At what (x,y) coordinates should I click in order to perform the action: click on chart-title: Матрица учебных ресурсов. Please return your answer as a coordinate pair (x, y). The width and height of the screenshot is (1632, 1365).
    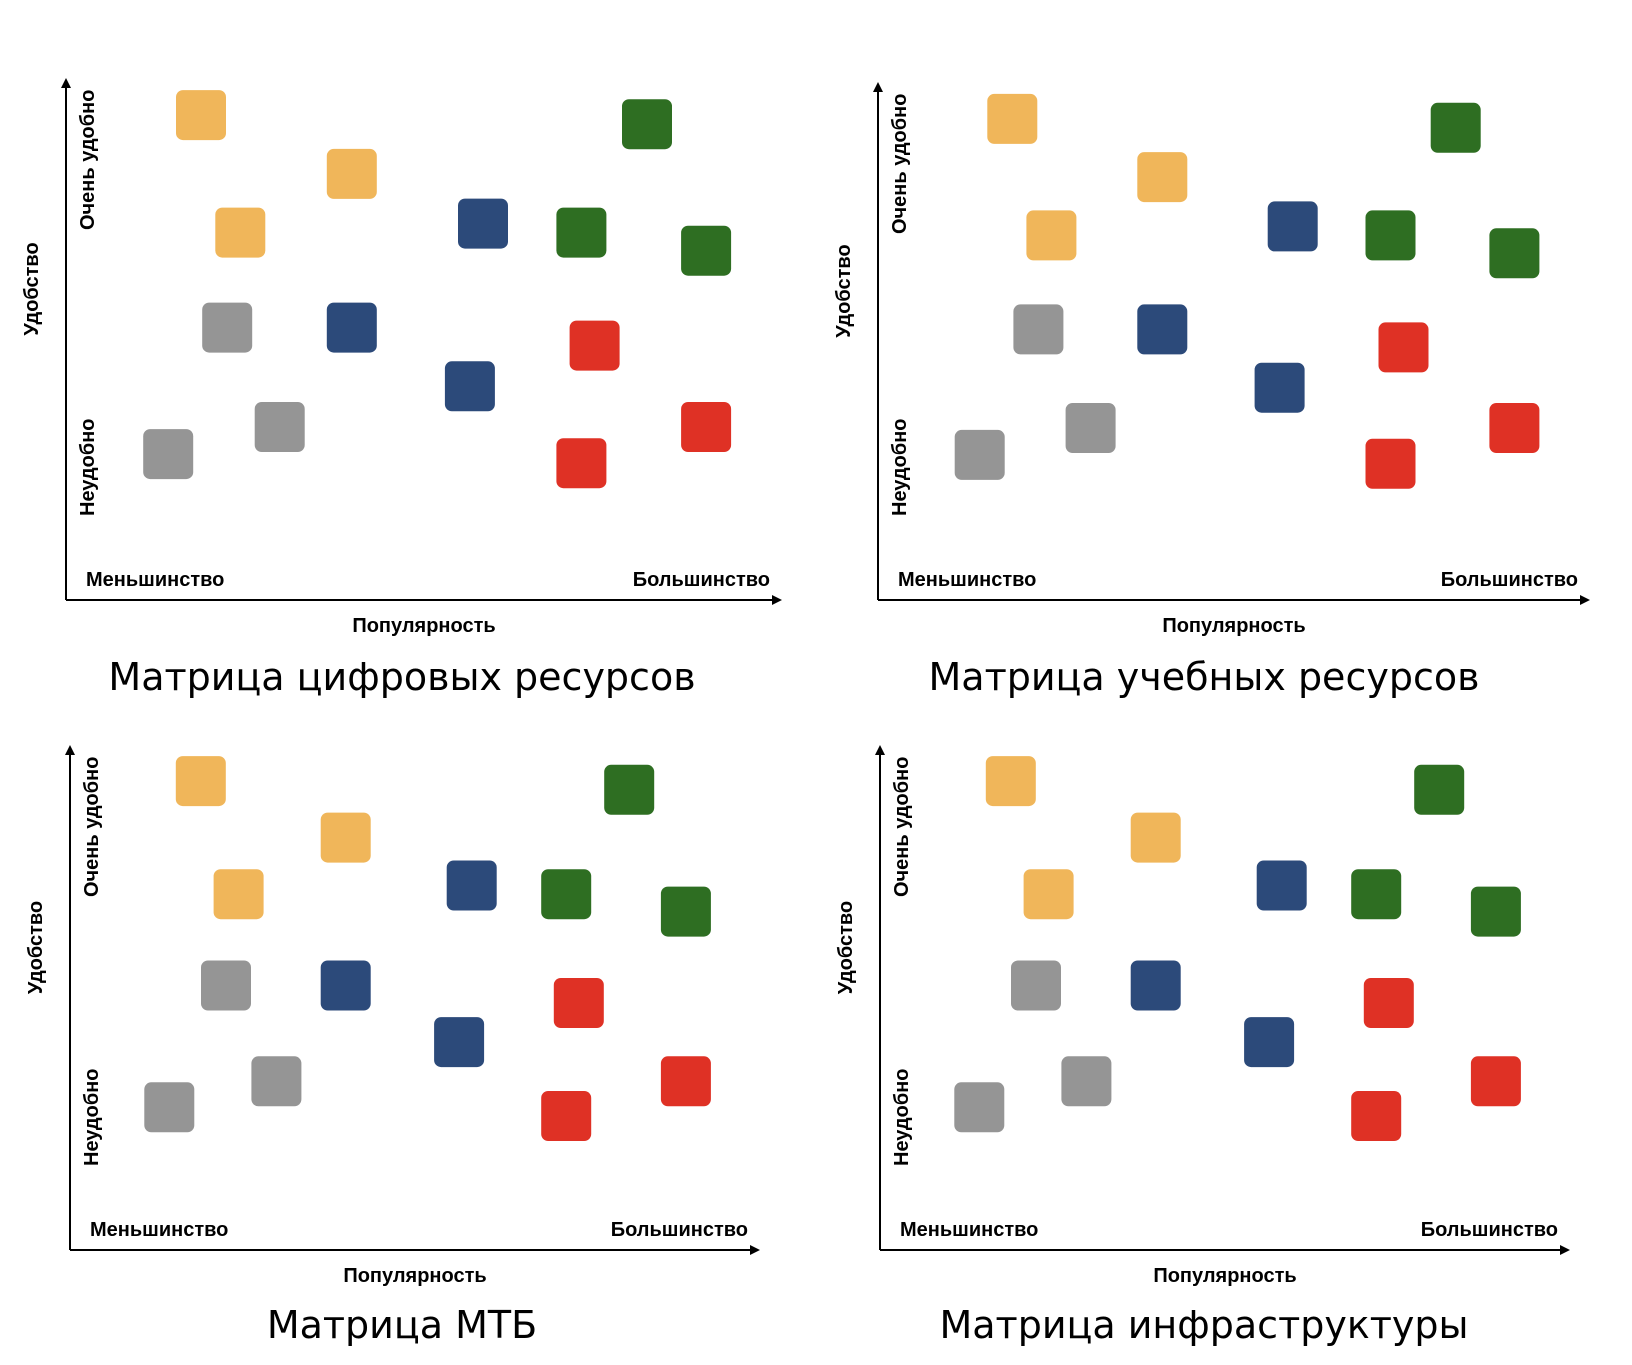
    Looking at the image, I should click on (1204, 677).